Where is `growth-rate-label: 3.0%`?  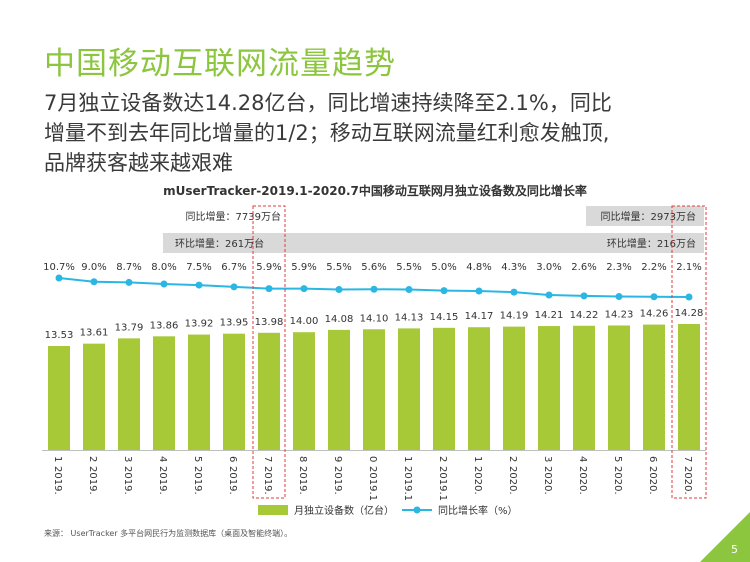
growth-rate-label: 3.0% is located at coordinates (548, 267).